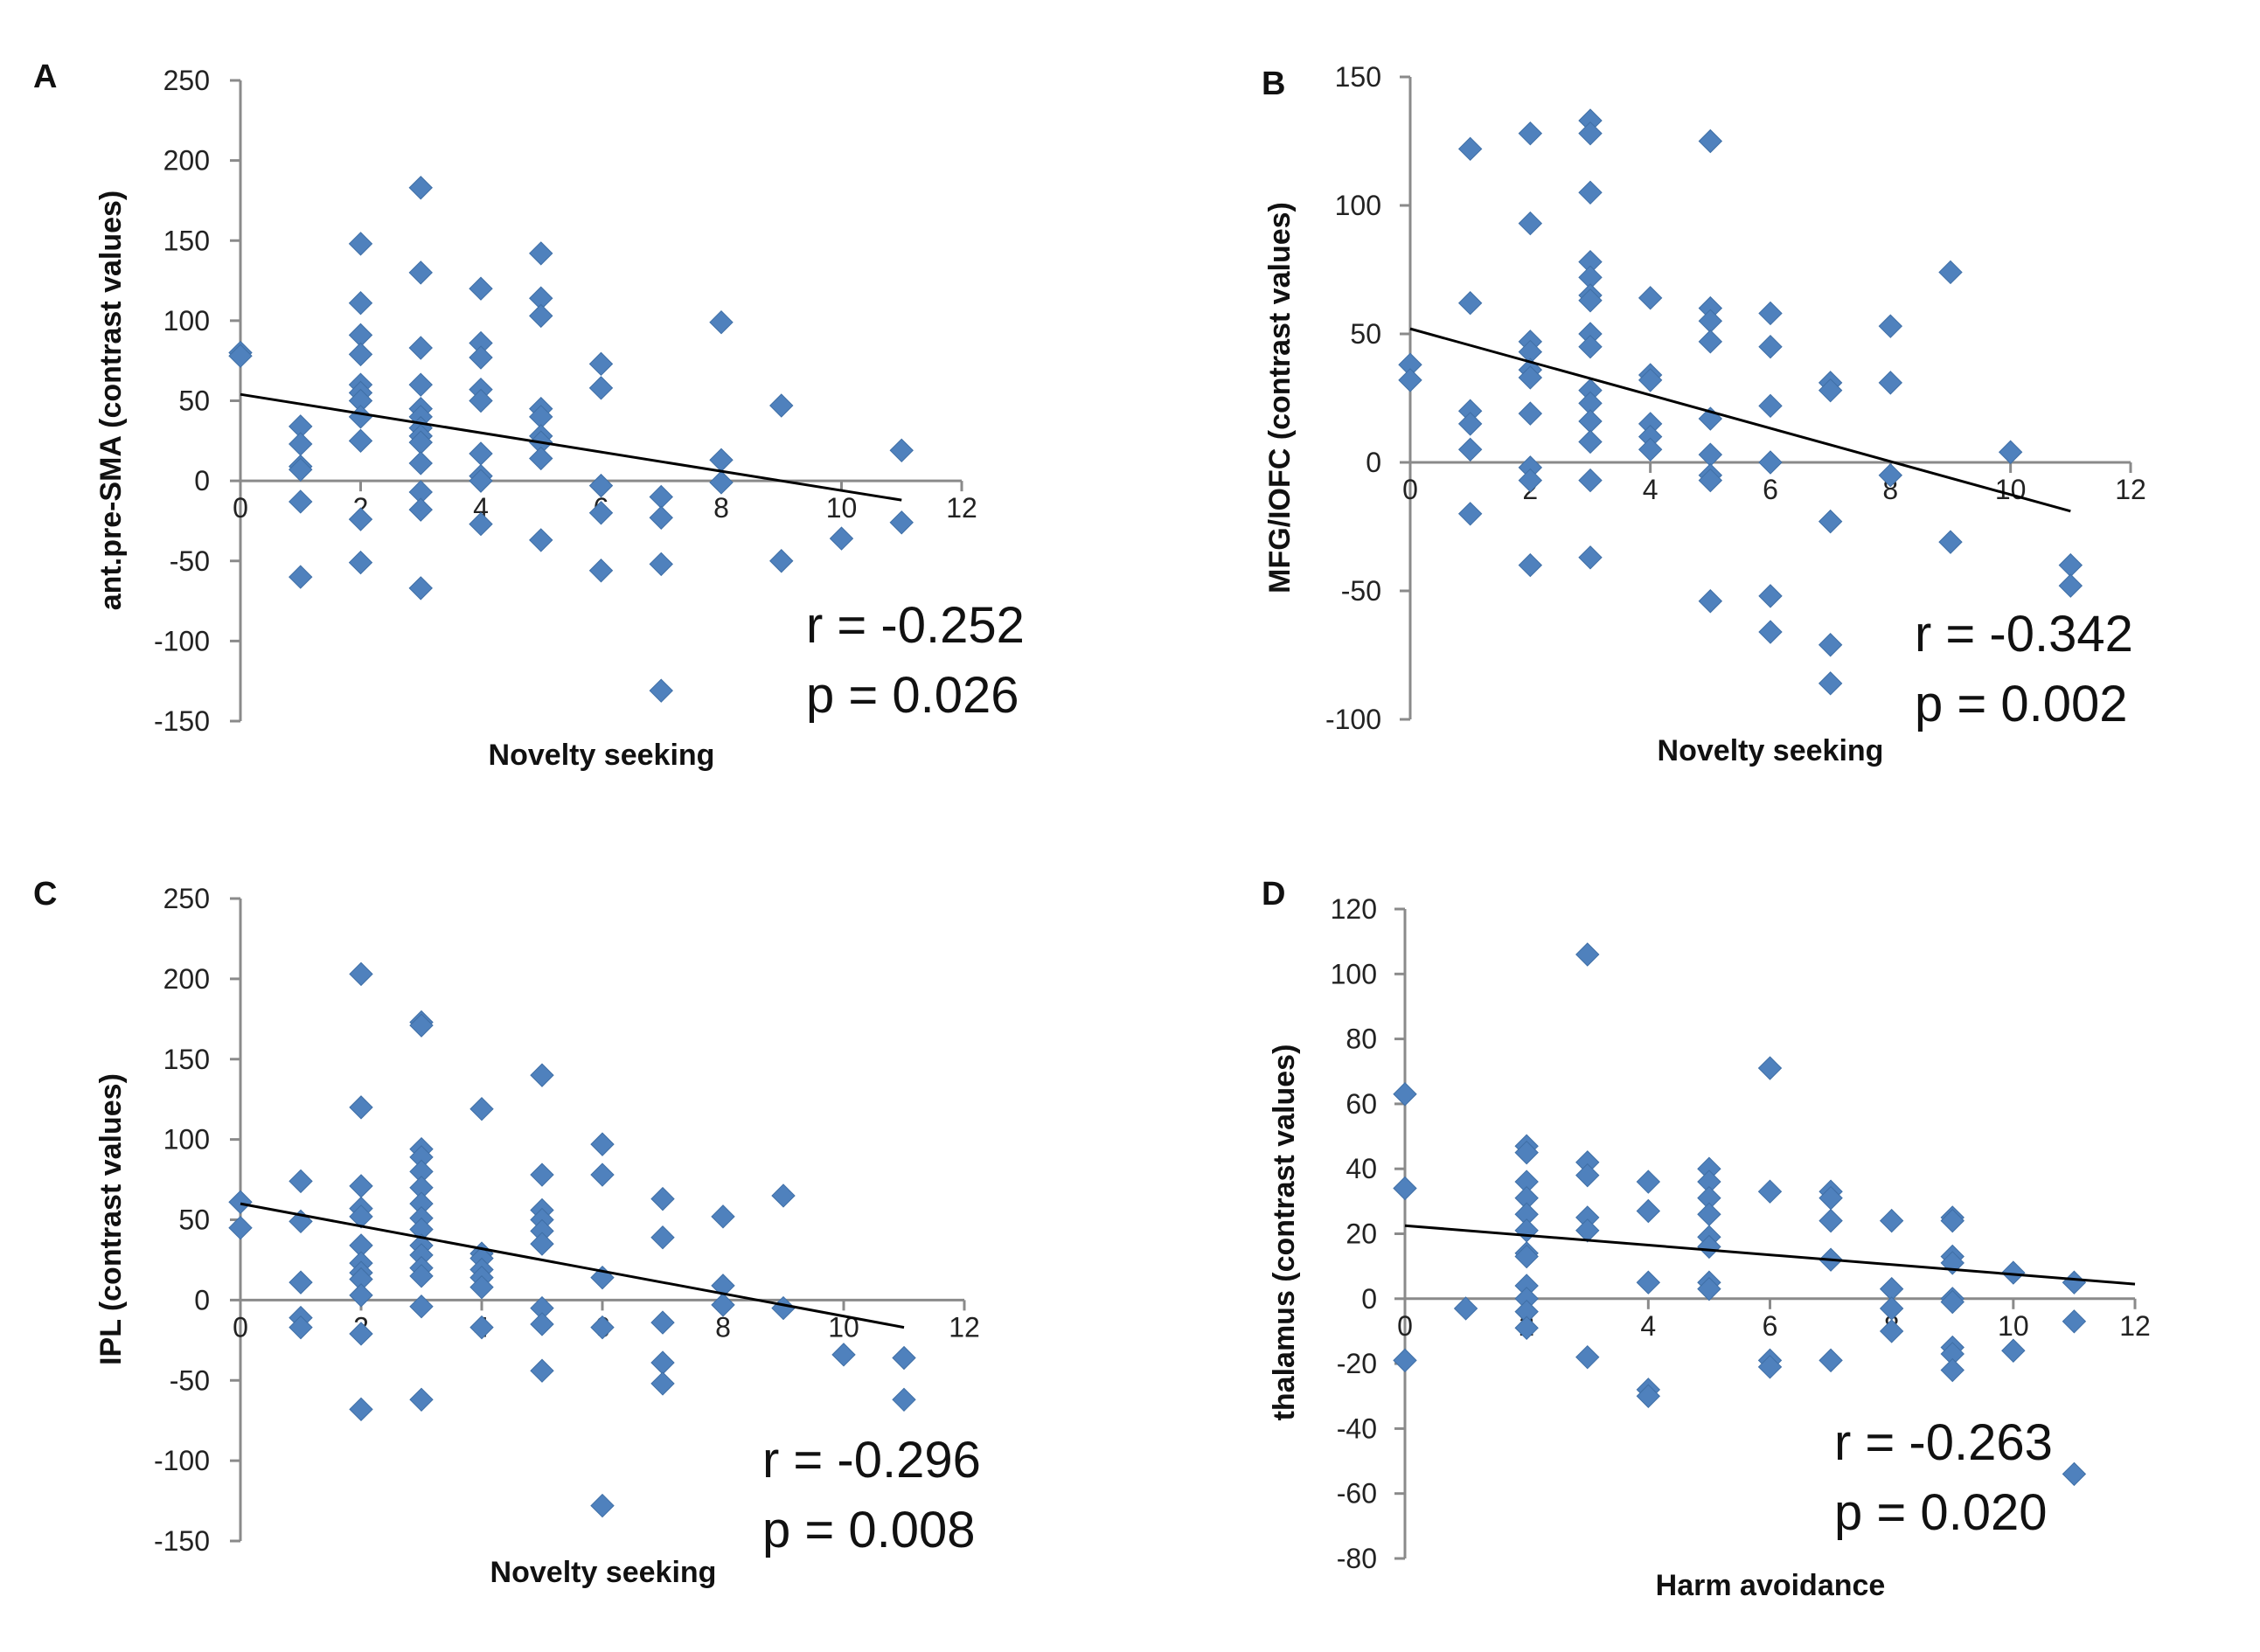 This screenshot has width=2260, height=1652. I want to click on panel-label: B, so click(1273, 84).